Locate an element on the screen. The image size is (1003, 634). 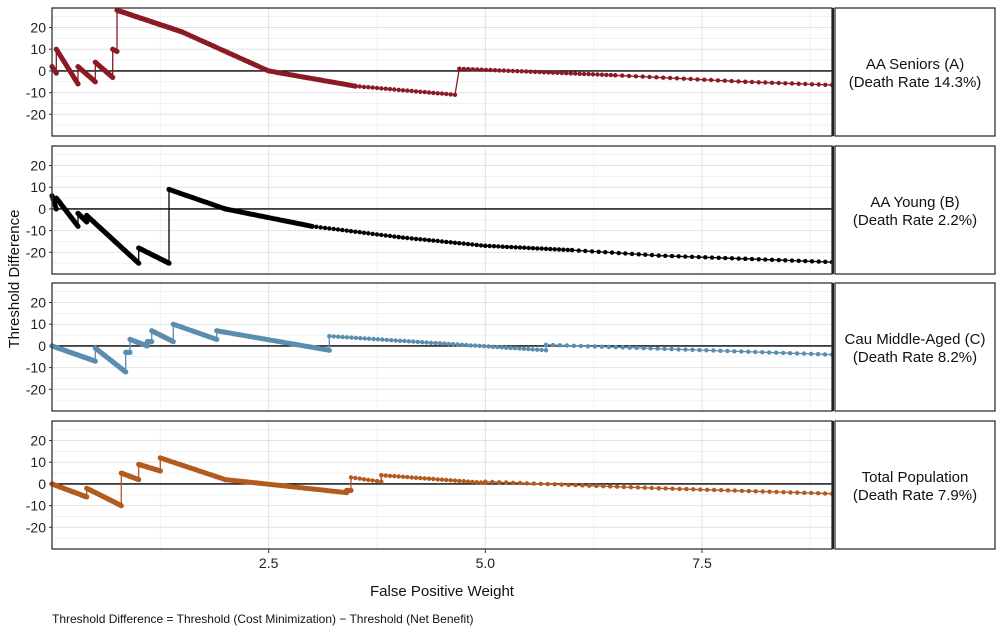
facet-label: (Death Rate 7.9%) is located at coordinates (915, 495).